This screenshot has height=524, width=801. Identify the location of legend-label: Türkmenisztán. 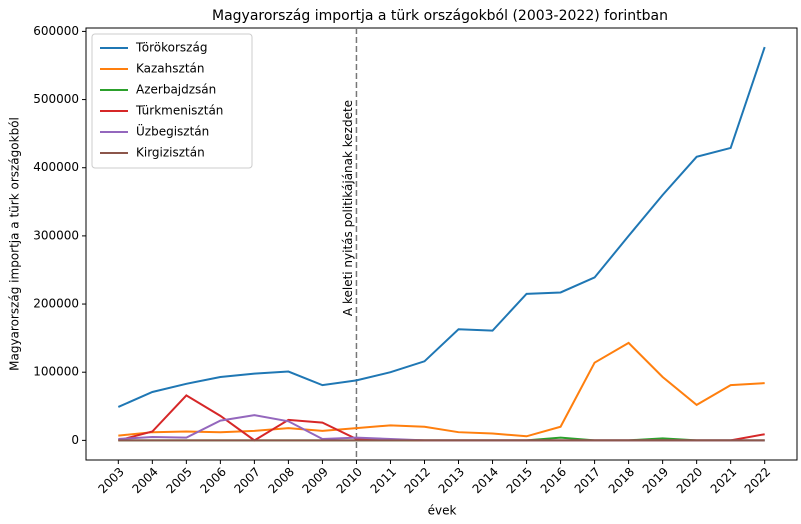
(179, 111).